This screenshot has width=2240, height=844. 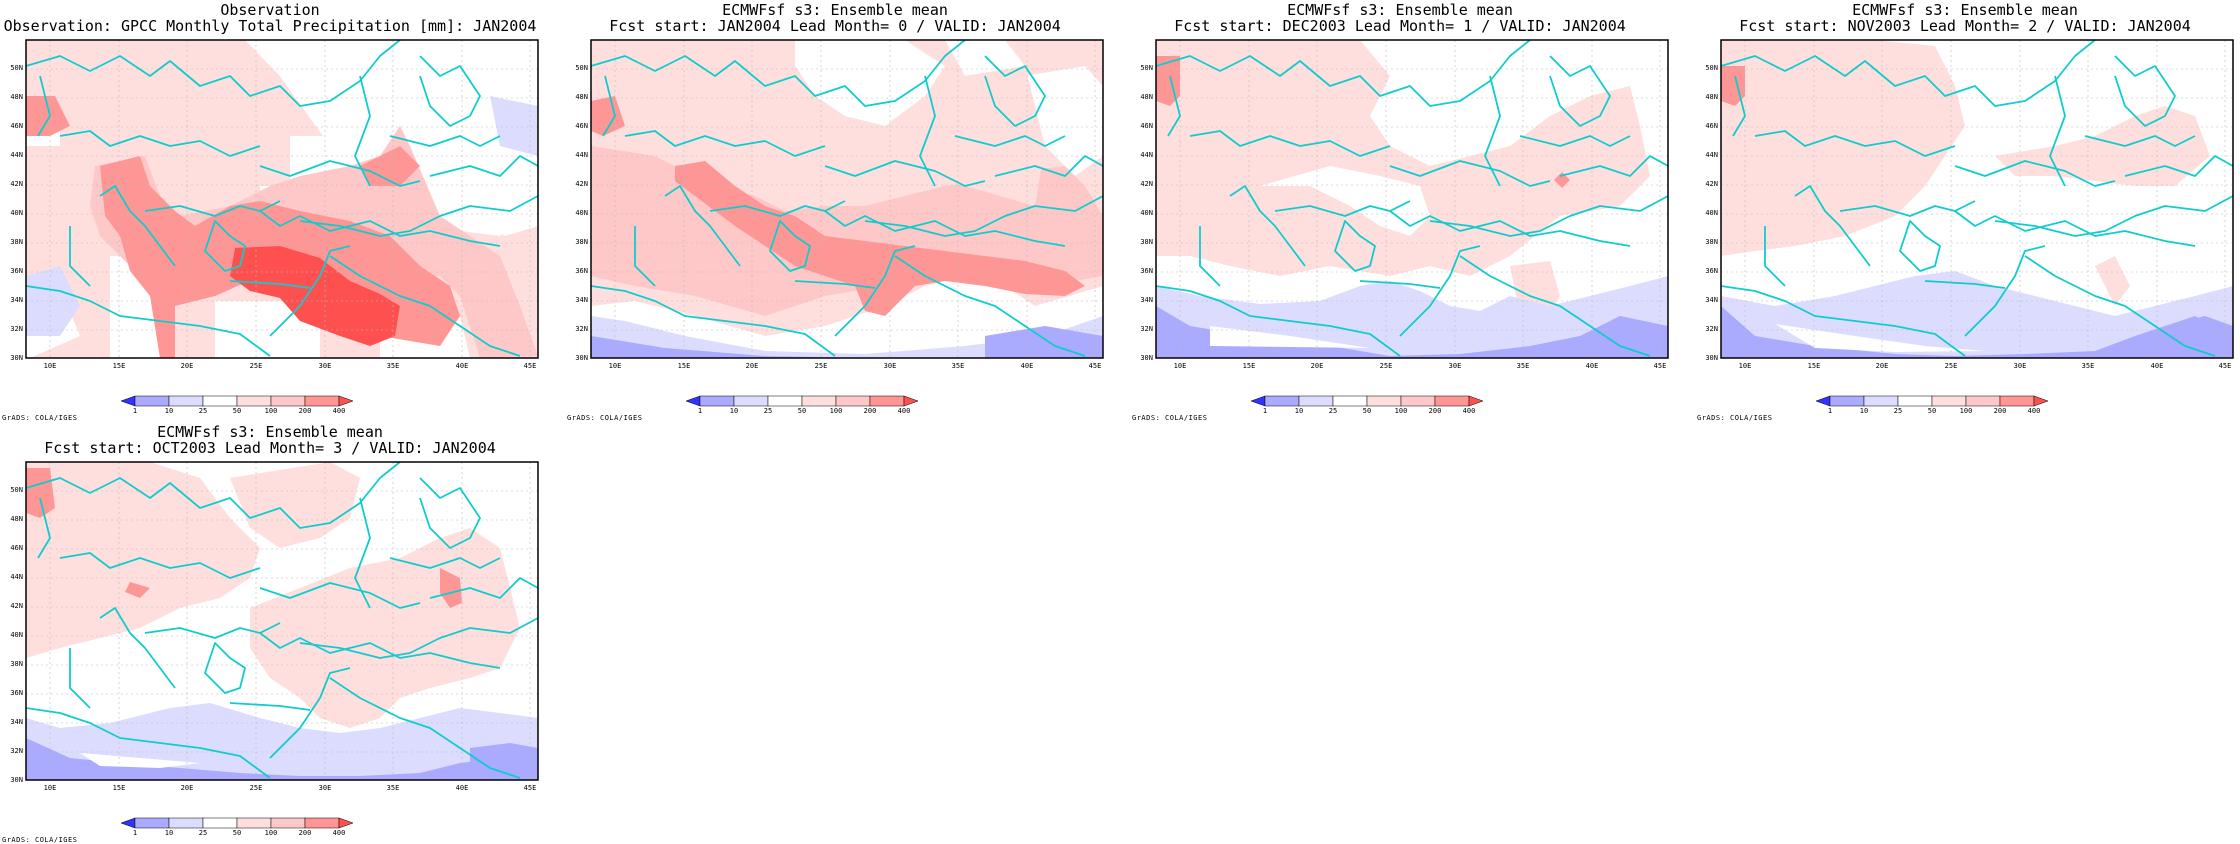 What do you see at coordinates (1146, 68) in the screenshot?
I see `svg-text: 50N` at bounding box center [1146, 68].